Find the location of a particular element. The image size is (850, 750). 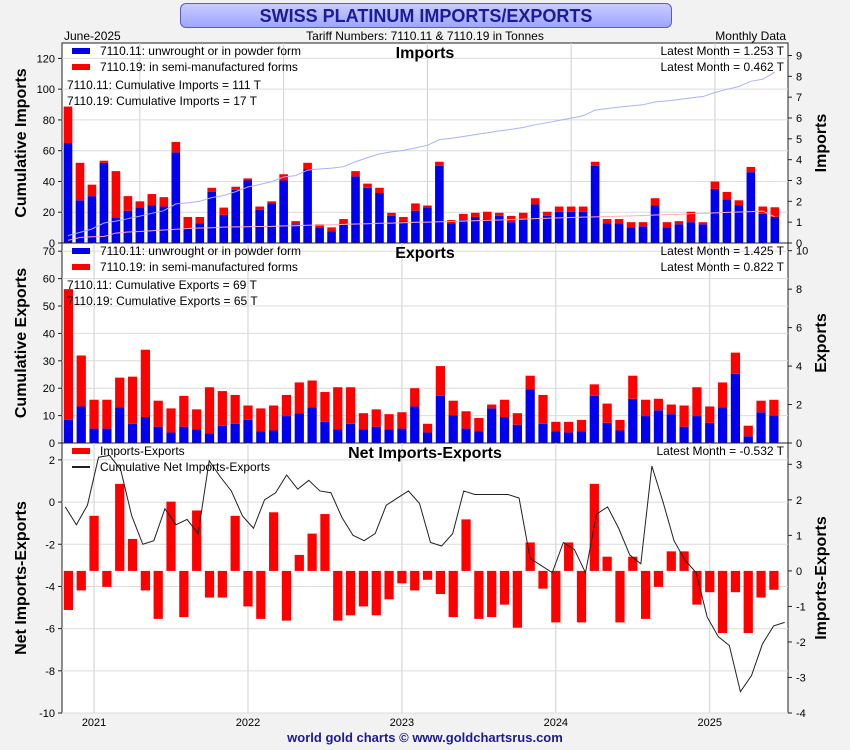

y-tick-label-left: 70 is located at coordinates (49, 252).